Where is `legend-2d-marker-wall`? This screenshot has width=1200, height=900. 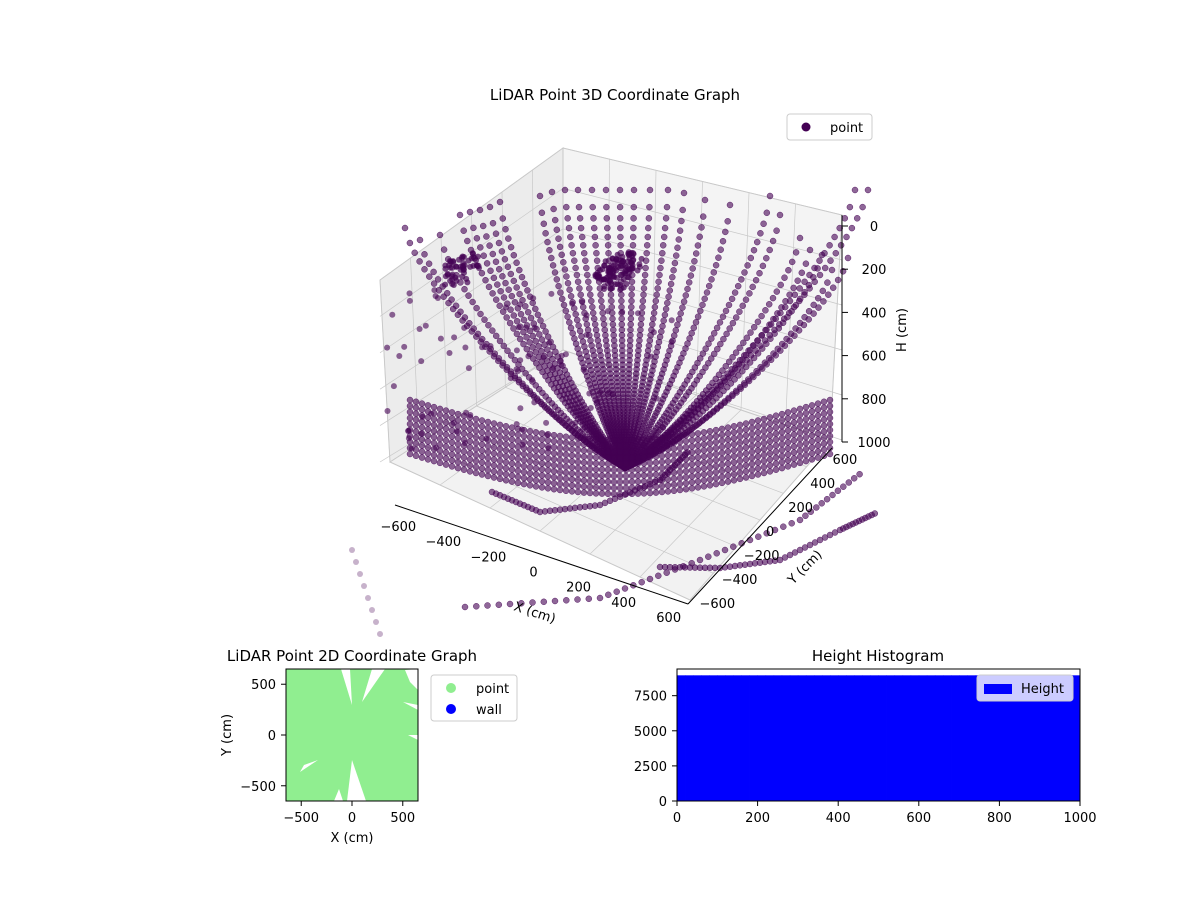
legend-2d-marker-wall is located at coordinates (451, 709).